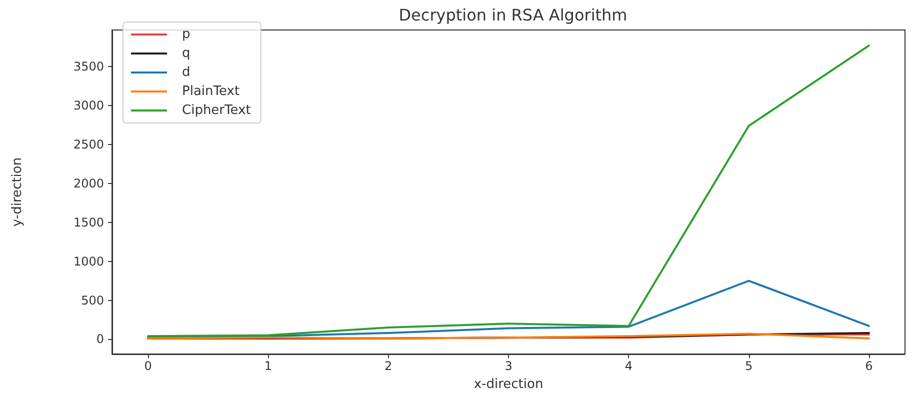  Describe the element at coordinates (88, 67) in the screenshot. I see `y-tick-label: 3500` at that location.